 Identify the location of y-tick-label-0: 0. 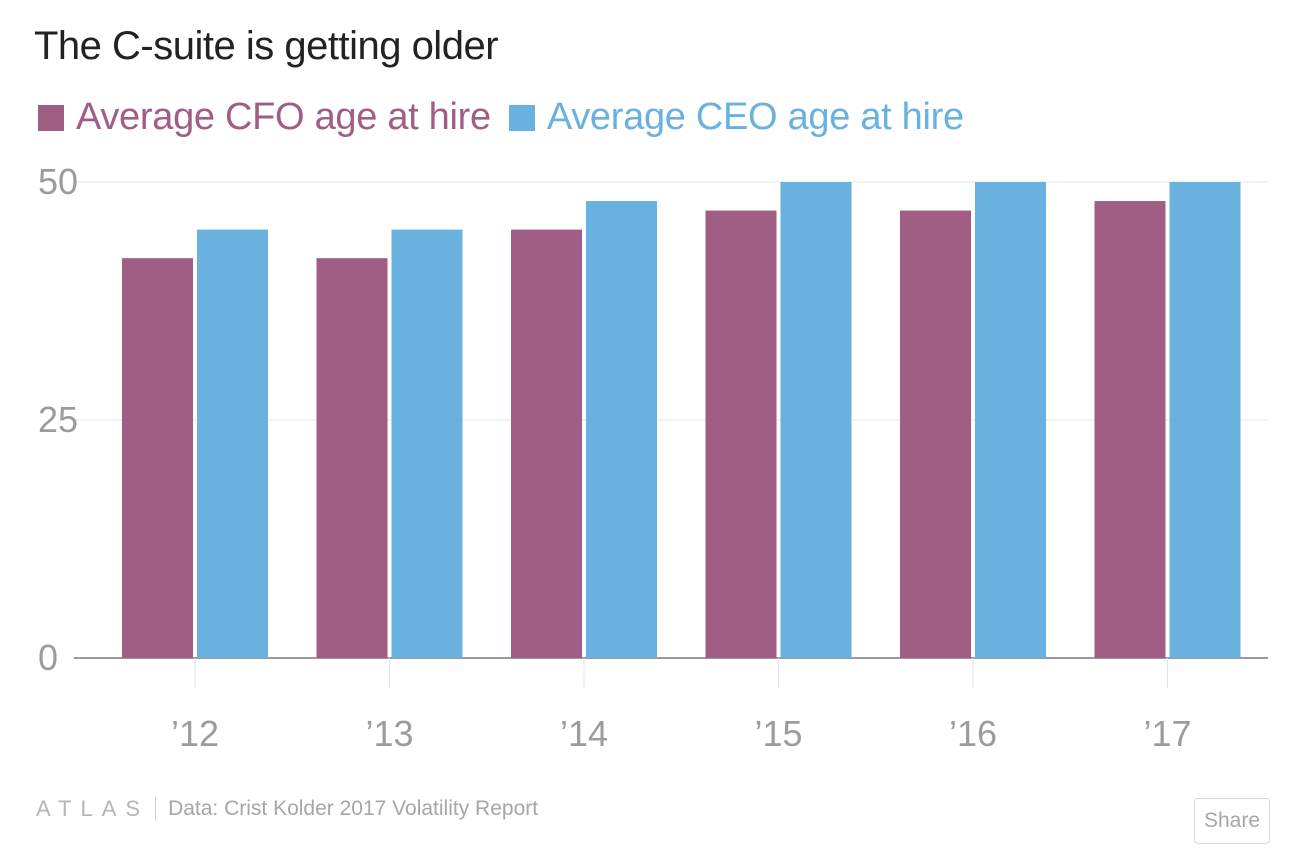
(48, 657).